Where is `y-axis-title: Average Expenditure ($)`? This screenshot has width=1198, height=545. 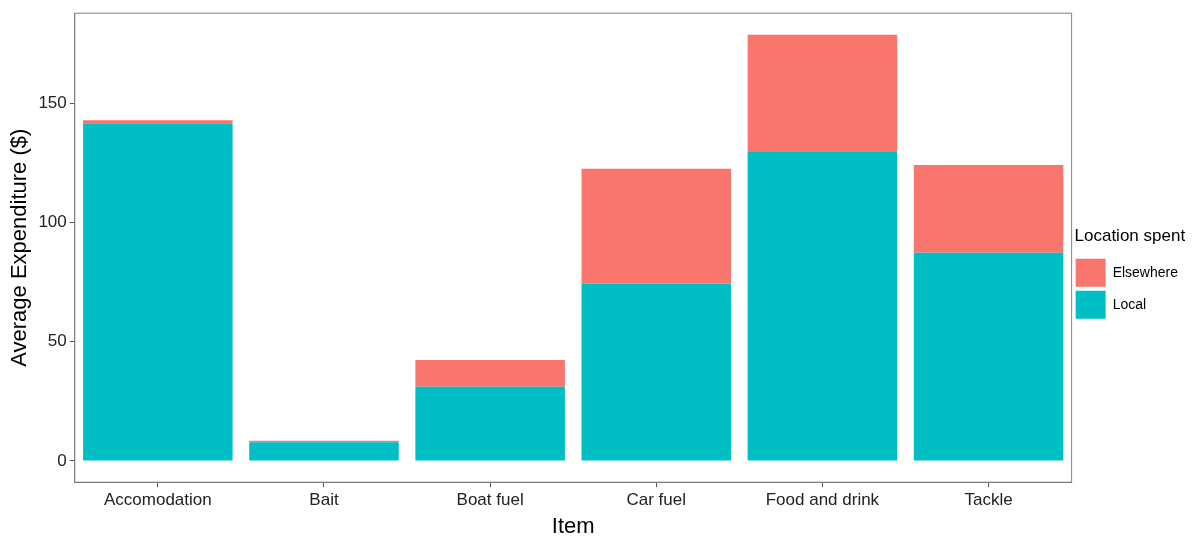
y-axis-title: Average Expenditure ($) is located at coordinates (19, 247).